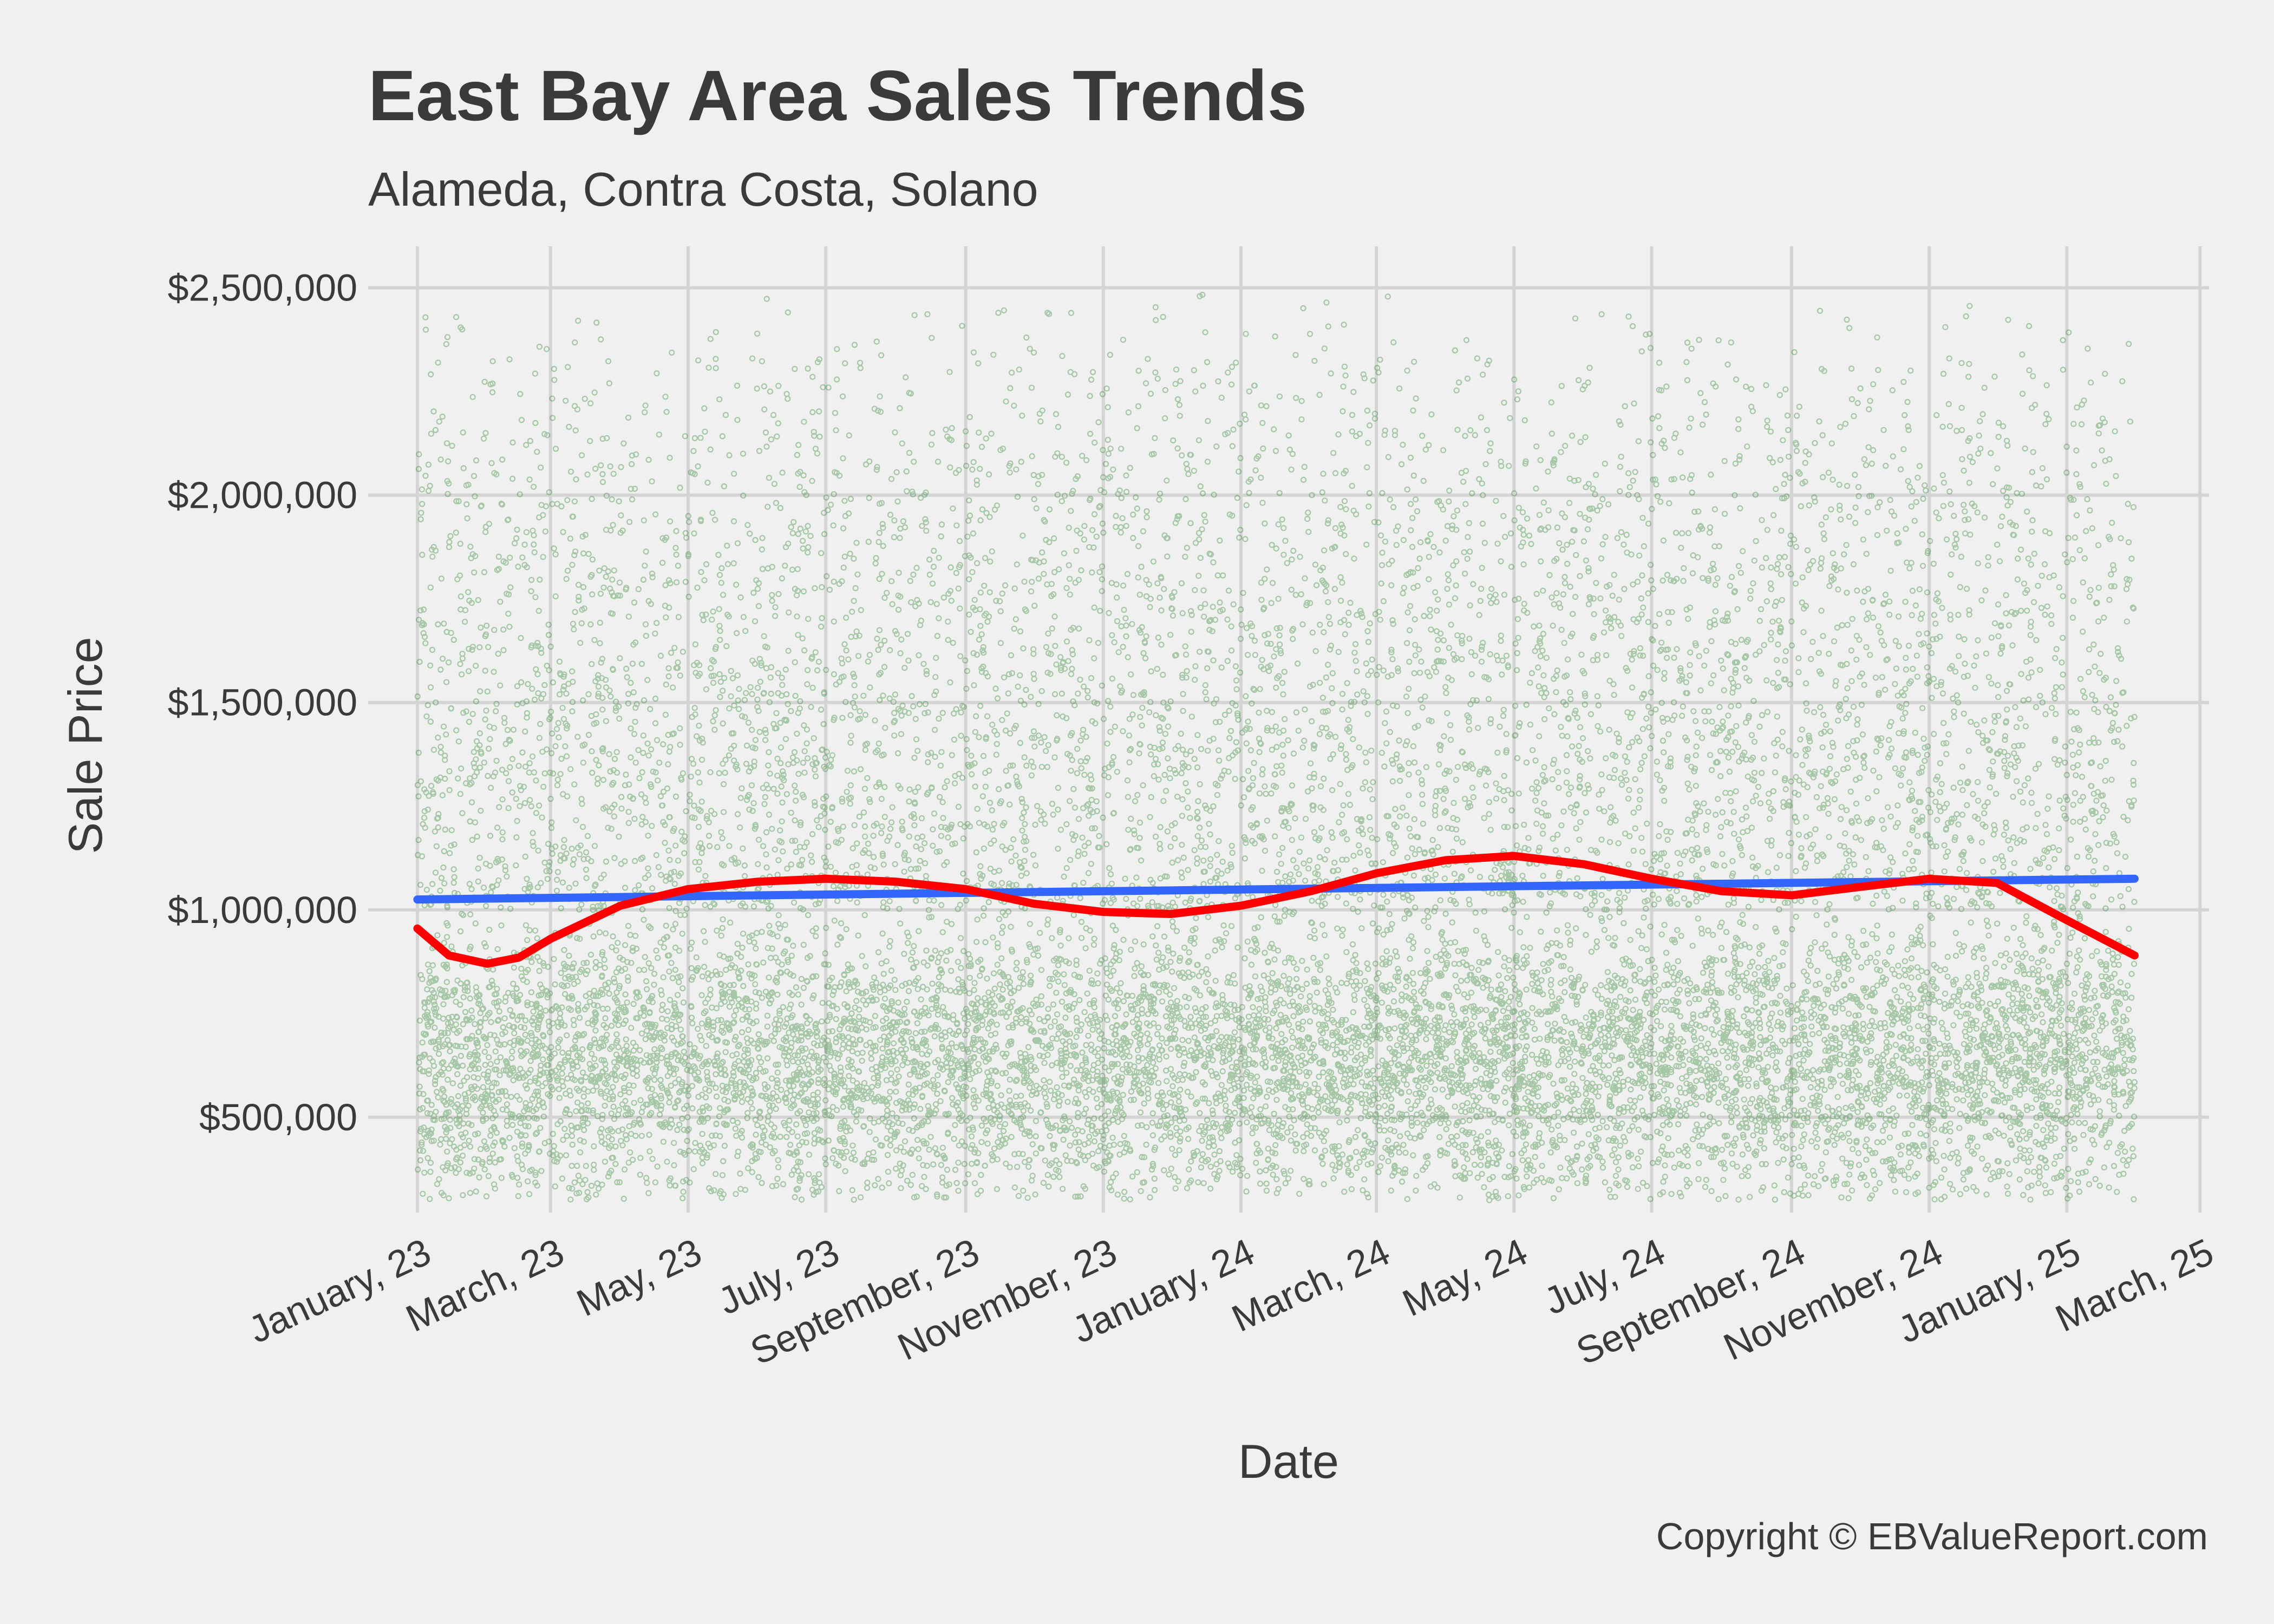 This screenshot has height=1624, width=2274. I want to click on chart-subtitle: Alameda, Contra Costa, Solano, so click(703, 189).